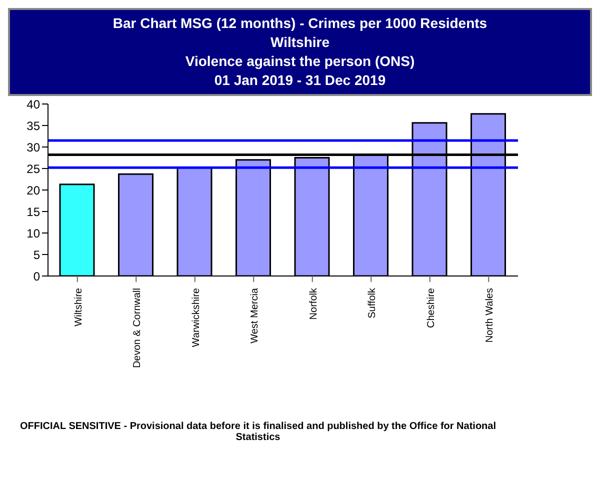  I want to click on text: OFFICIAL SENSITIVE - Provisional data before it is finalised and published by the Office for National Statistics, so click(258, 432).